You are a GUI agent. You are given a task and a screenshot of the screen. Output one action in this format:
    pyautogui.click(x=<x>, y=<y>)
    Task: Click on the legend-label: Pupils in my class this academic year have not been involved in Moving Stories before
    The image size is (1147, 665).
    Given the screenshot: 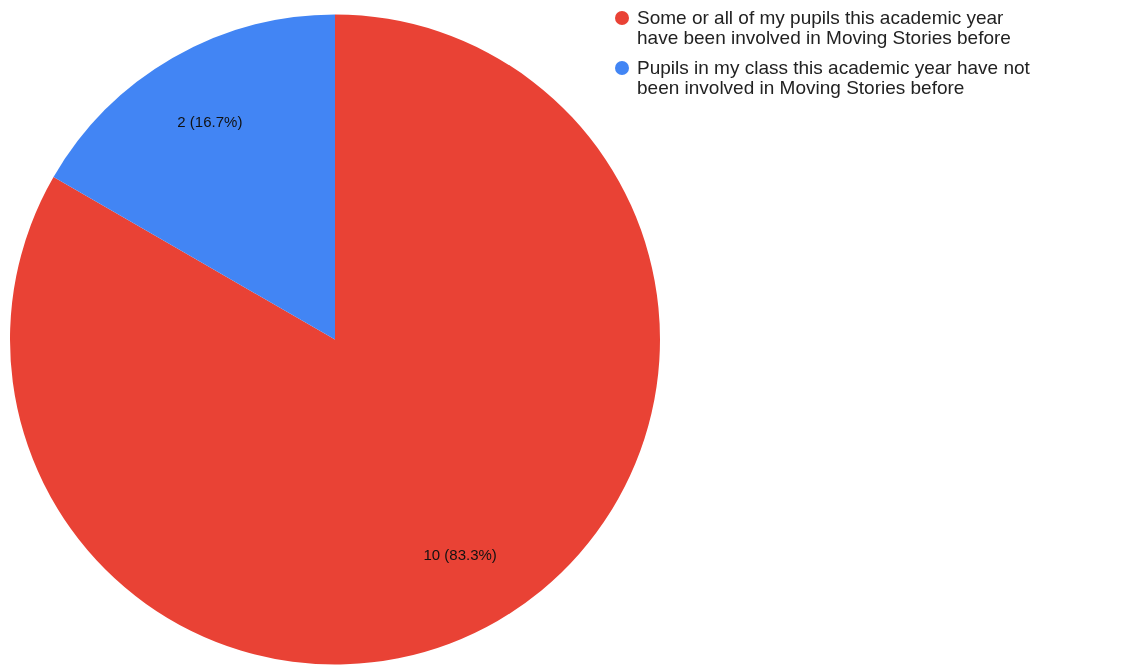 What is the action you would take?
    pyautogui.click(x=834, y=77)
    